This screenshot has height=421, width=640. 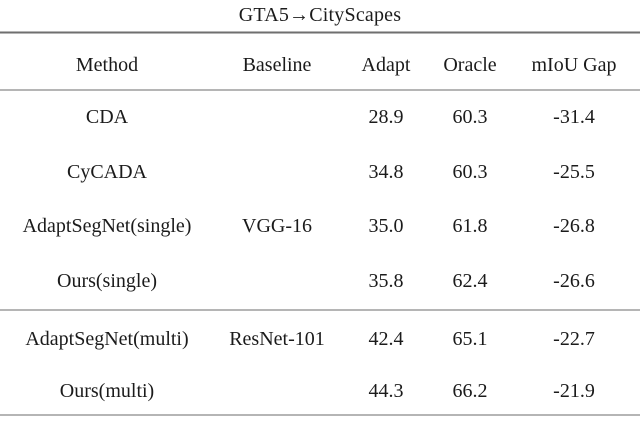 What do you see at coordinates (470, 280) in the screenshot?
I see `oracle-cell: 62.4` at bounding box center [470, 280].